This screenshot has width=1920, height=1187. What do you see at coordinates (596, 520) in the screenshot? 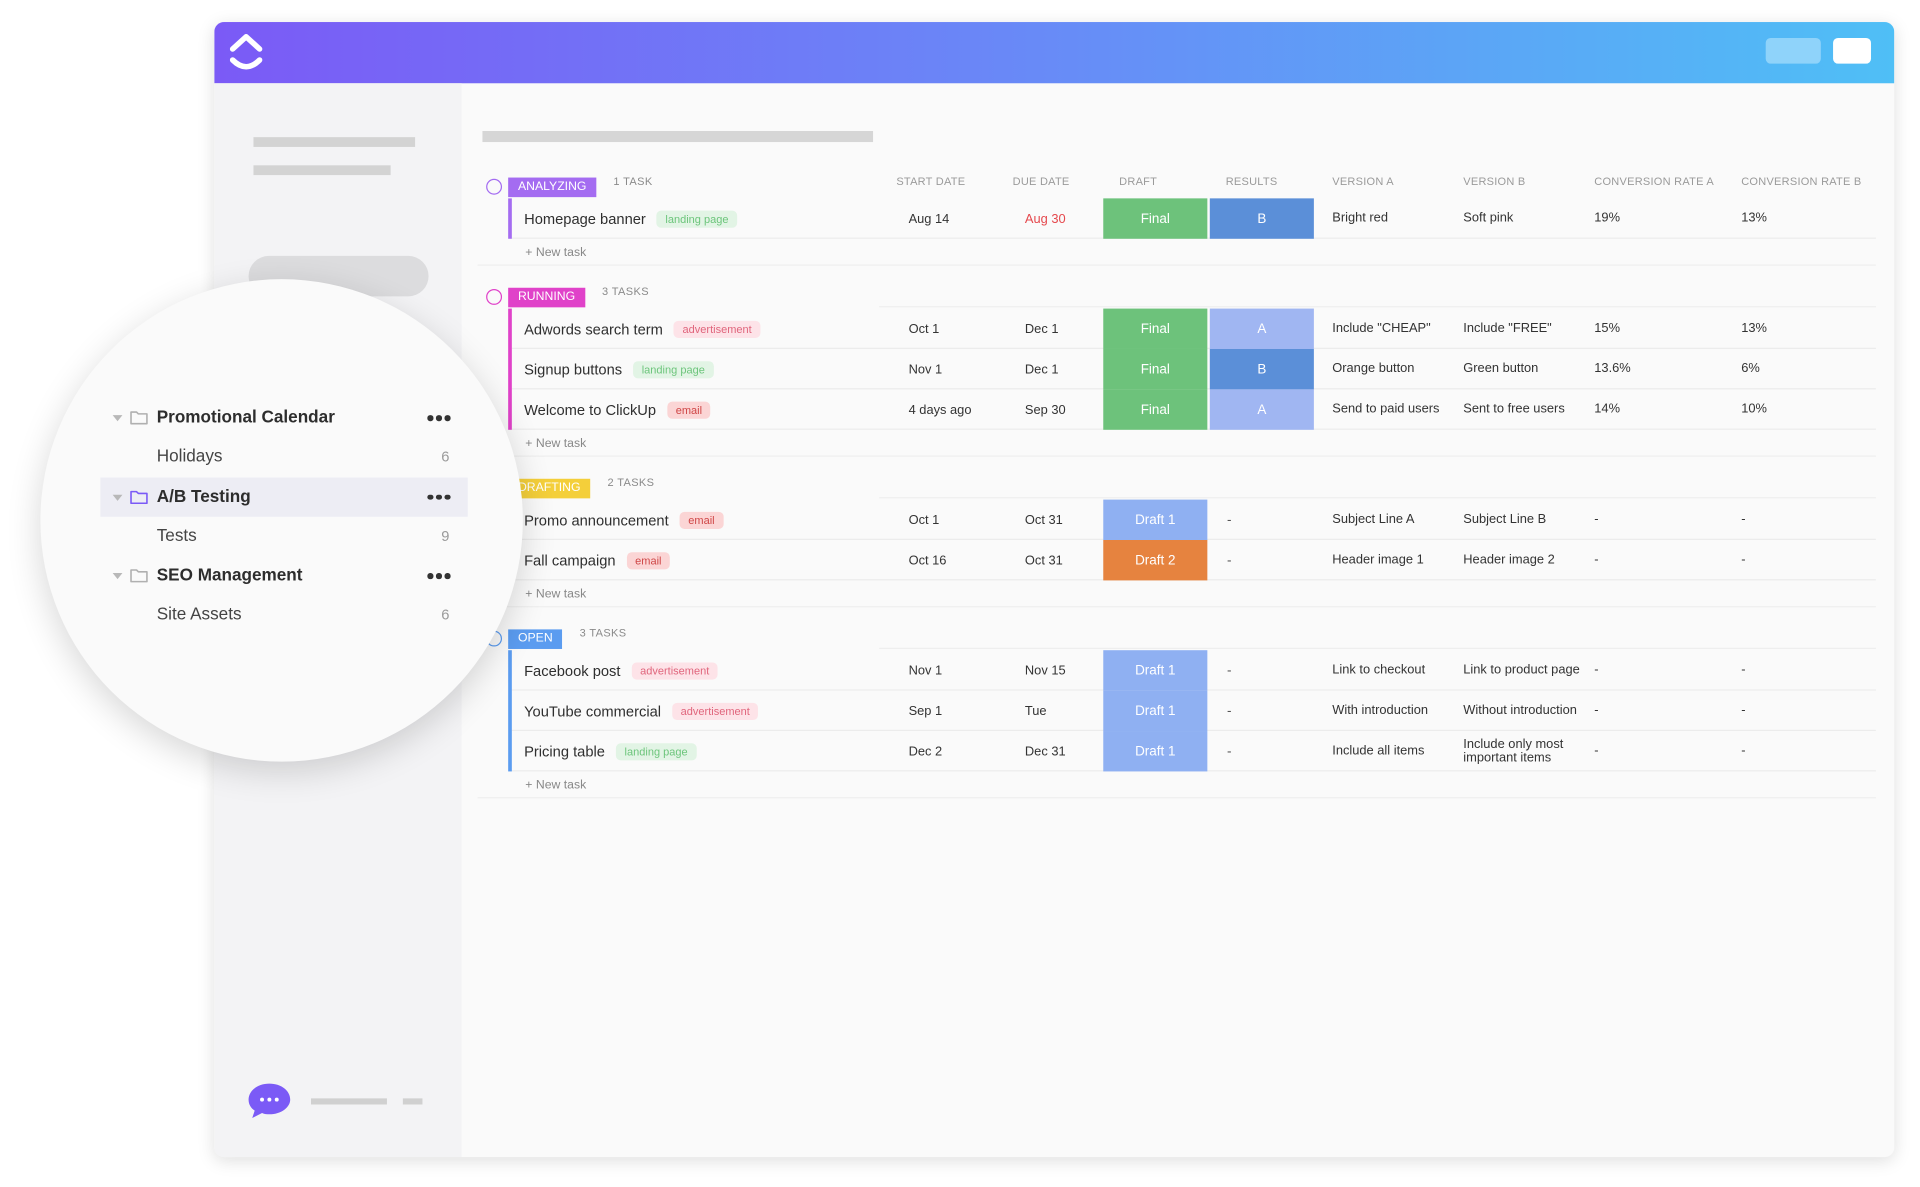
I see `task-title: Promo announcement` at bounding box center [596, 520].